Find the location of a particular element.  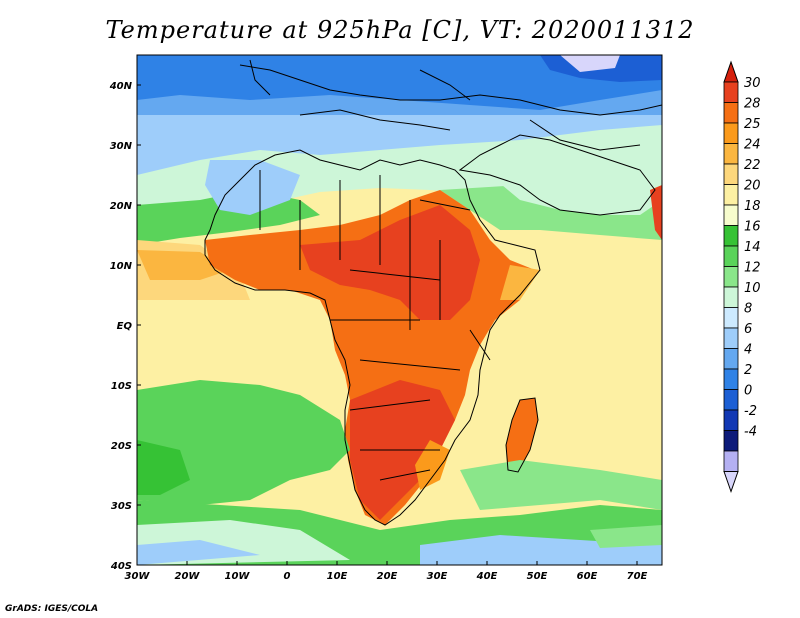

colorbar-label: 20 is located at coordinates (752, 186).